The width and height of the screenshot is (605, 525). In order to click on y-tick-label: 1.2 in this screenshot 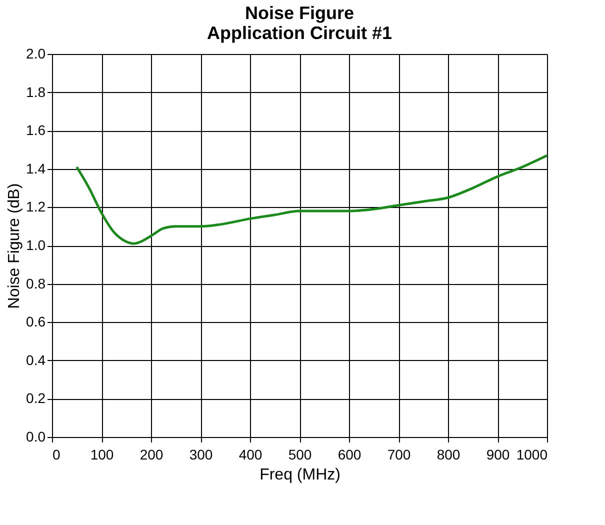, I will do `click(36, 206)`.